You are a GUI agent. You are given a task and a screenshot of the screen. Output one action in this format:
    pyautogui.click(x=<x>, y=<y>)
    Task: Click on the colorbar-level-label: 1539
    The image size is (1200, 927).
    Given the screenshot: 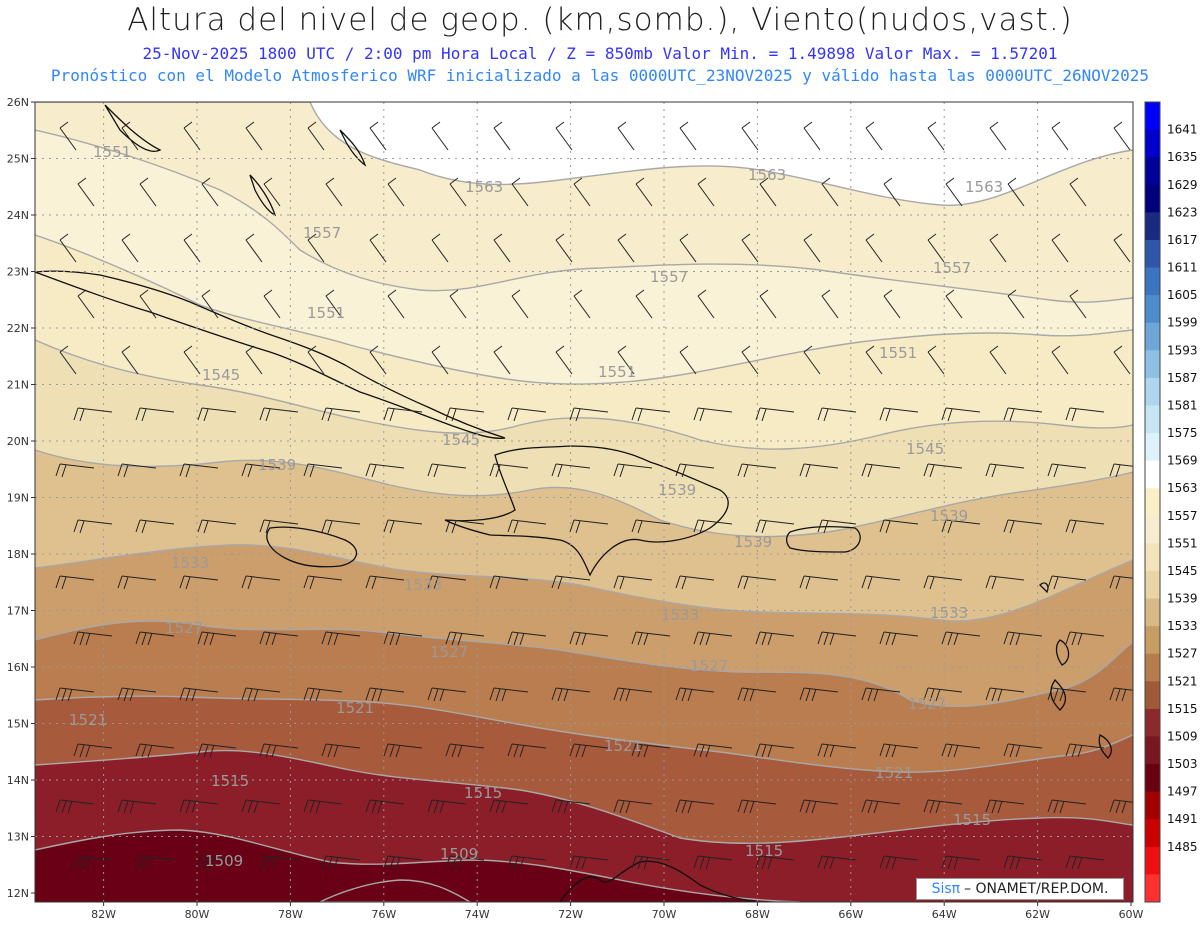 What is the action you would take?
    pyautogui.click(x=1182, y=599)
    